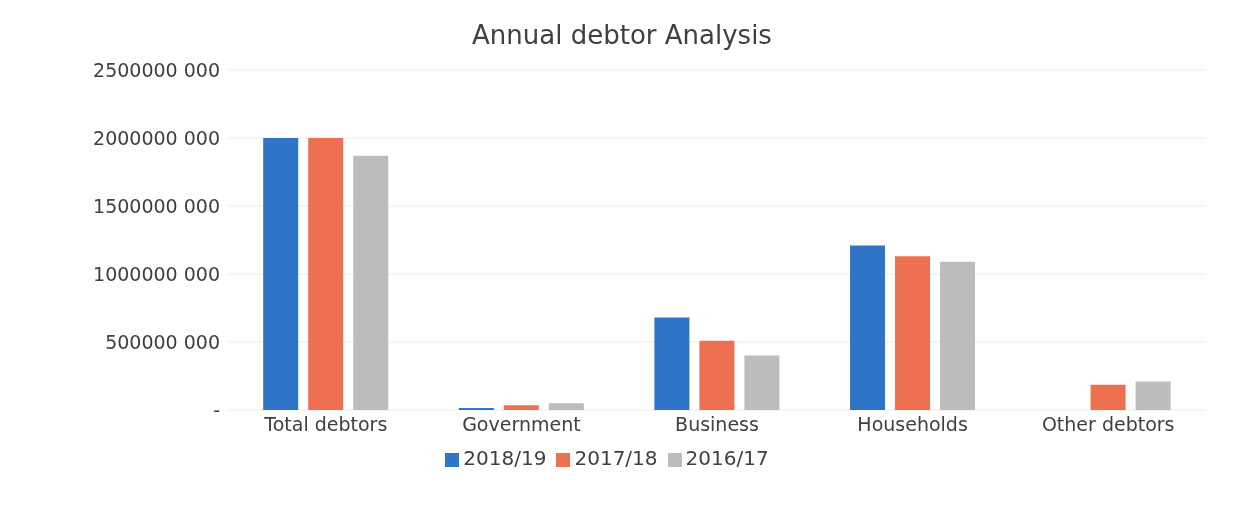 The width and height of the screenshot is (1244, 505). Describe the element at coordinates (521, 424) in the screenshot. I see `x-tick-label: Government` at that location.